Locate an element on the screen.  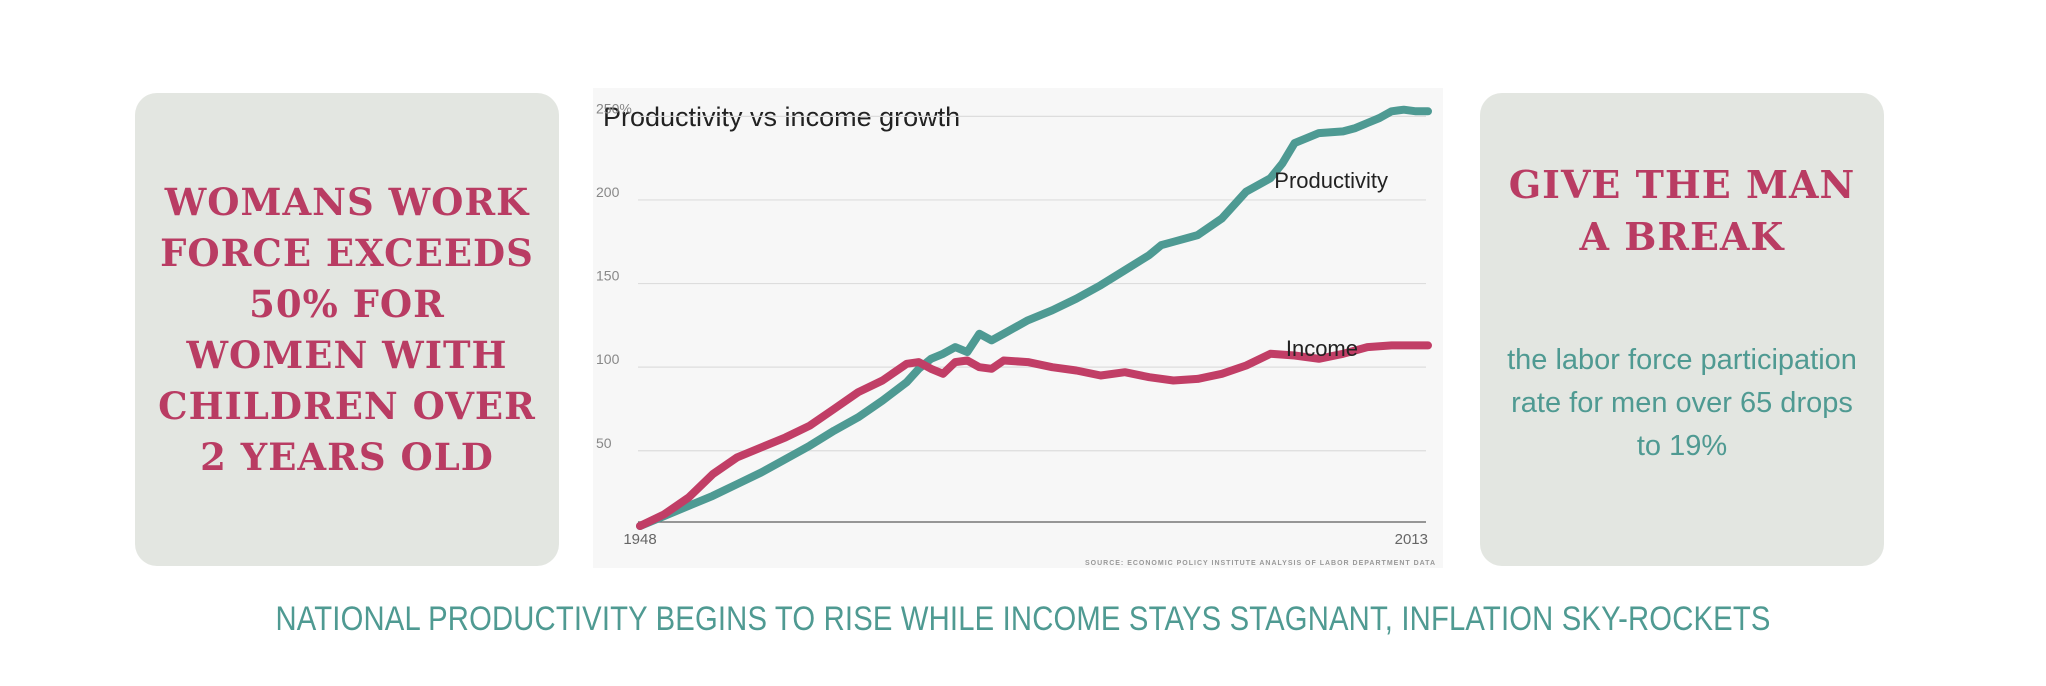
y-tick-label: 250% is located at coordinates (614, 108).